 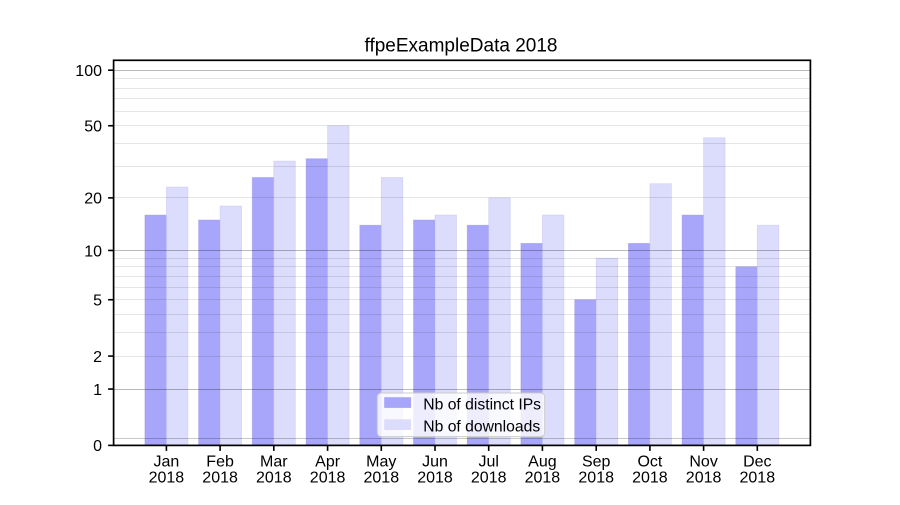 What do you see at coordinates (274, 462) in the screenshot?
I see `svg-text: Mar` at bounding box center [274, 462].